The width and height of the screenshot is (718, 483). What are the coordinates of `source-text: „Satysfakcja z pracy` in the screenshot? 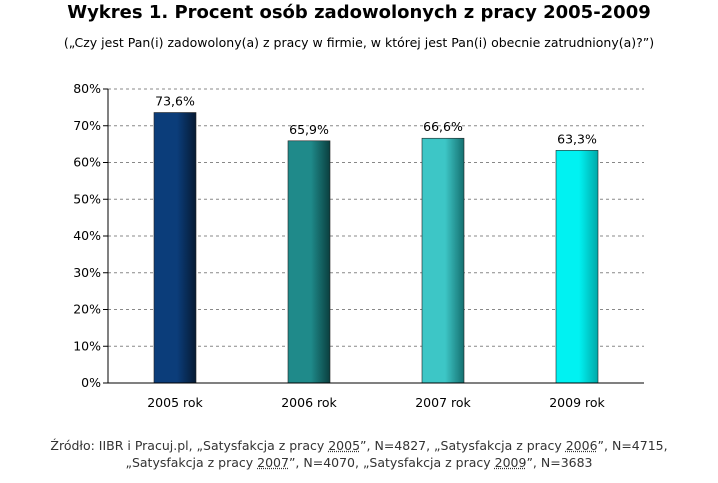 It's located at (191, 462).